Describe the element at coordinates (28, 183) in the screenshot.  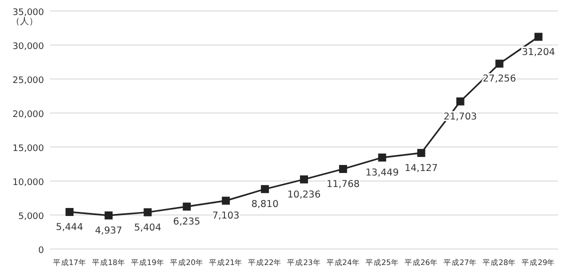
I see `y-tick-label: 10,000` at that location.